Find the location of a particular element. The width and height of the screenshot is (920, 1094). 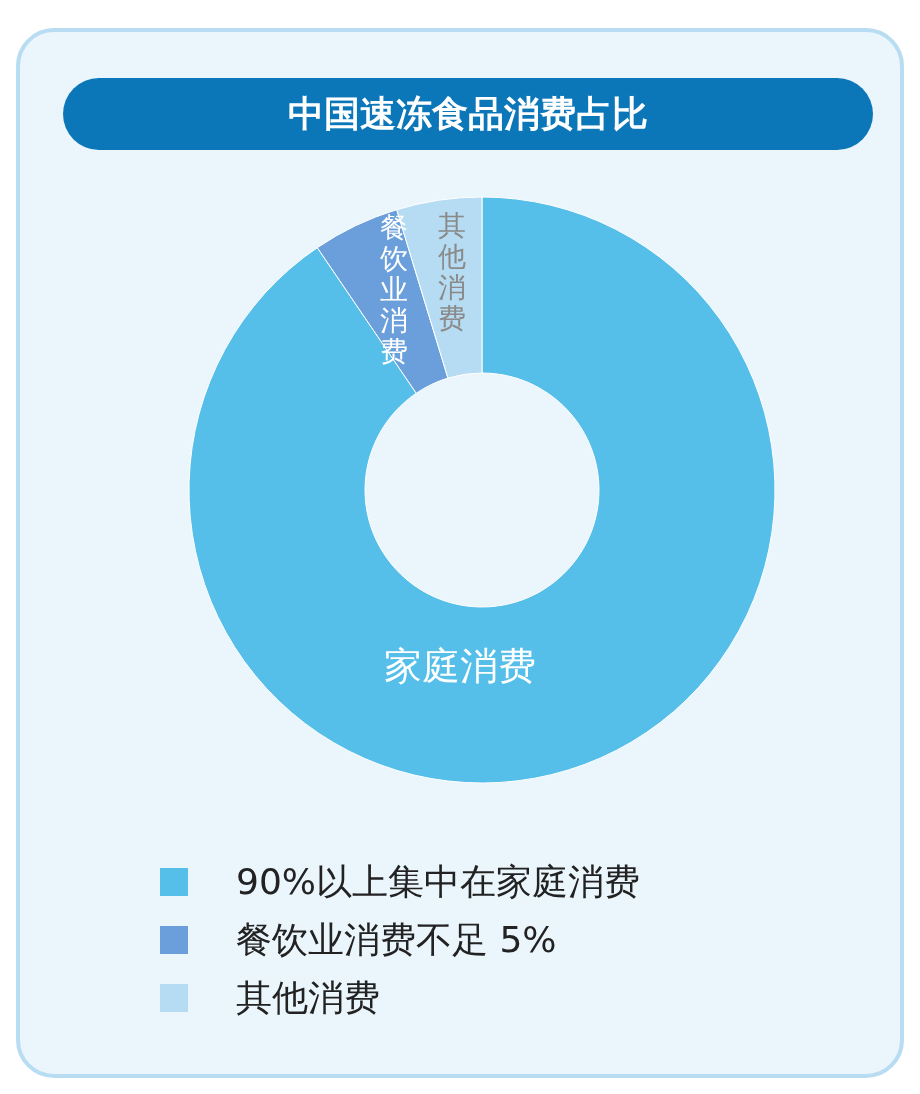

legend-label: 其他消费 is located at coordinates (308, 997).